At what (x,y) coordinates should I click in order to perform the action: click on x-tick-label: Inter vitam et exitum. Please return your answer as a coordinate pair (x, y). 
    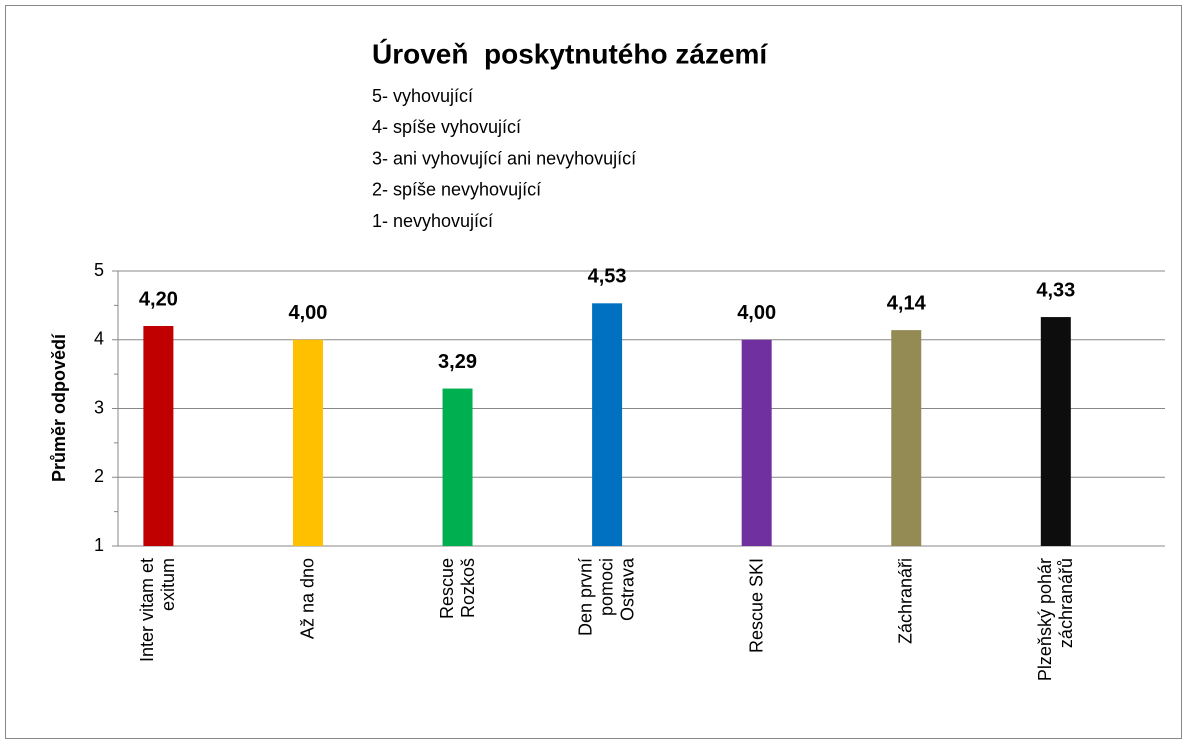
    Looking at the image, I should click on (158, 610).